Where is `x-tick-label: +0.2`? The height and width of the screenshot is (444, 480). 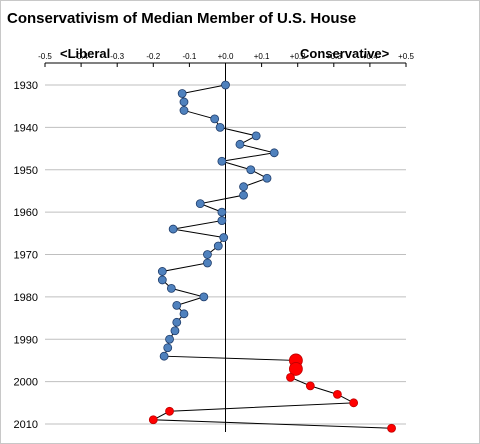
x-tick-label: +0.2 is located at coordinates (298, 56).